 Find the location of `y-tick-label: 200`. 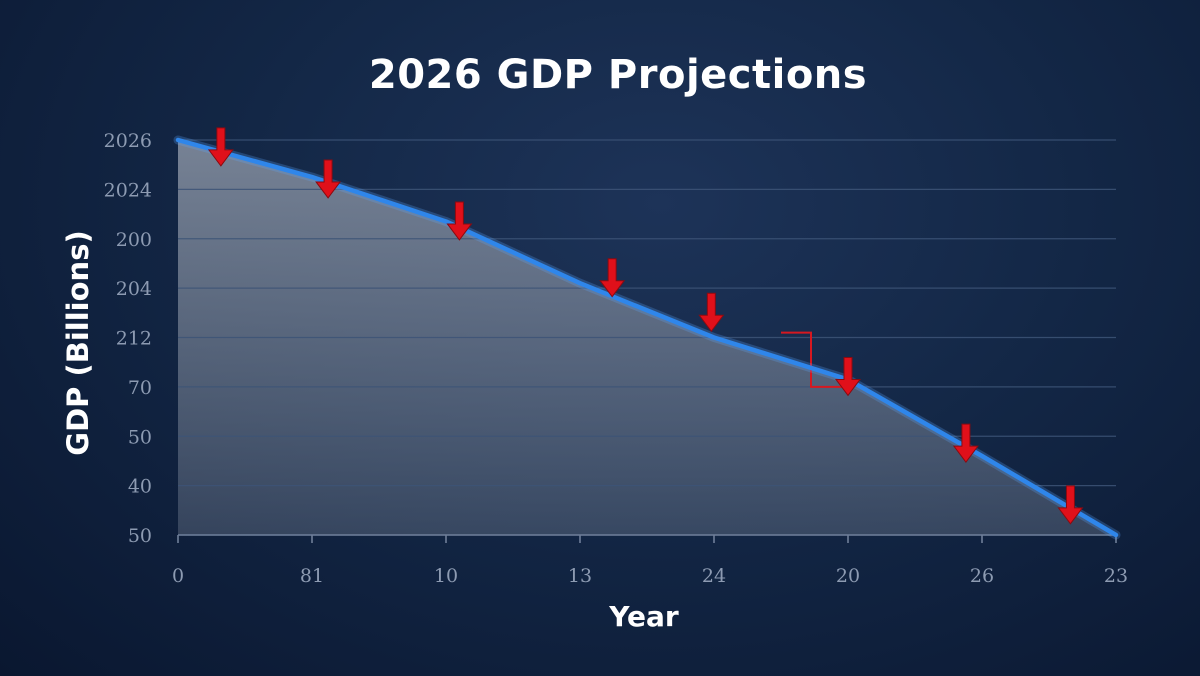

y-tick-label: 200 is located at coordinates (134, 240).